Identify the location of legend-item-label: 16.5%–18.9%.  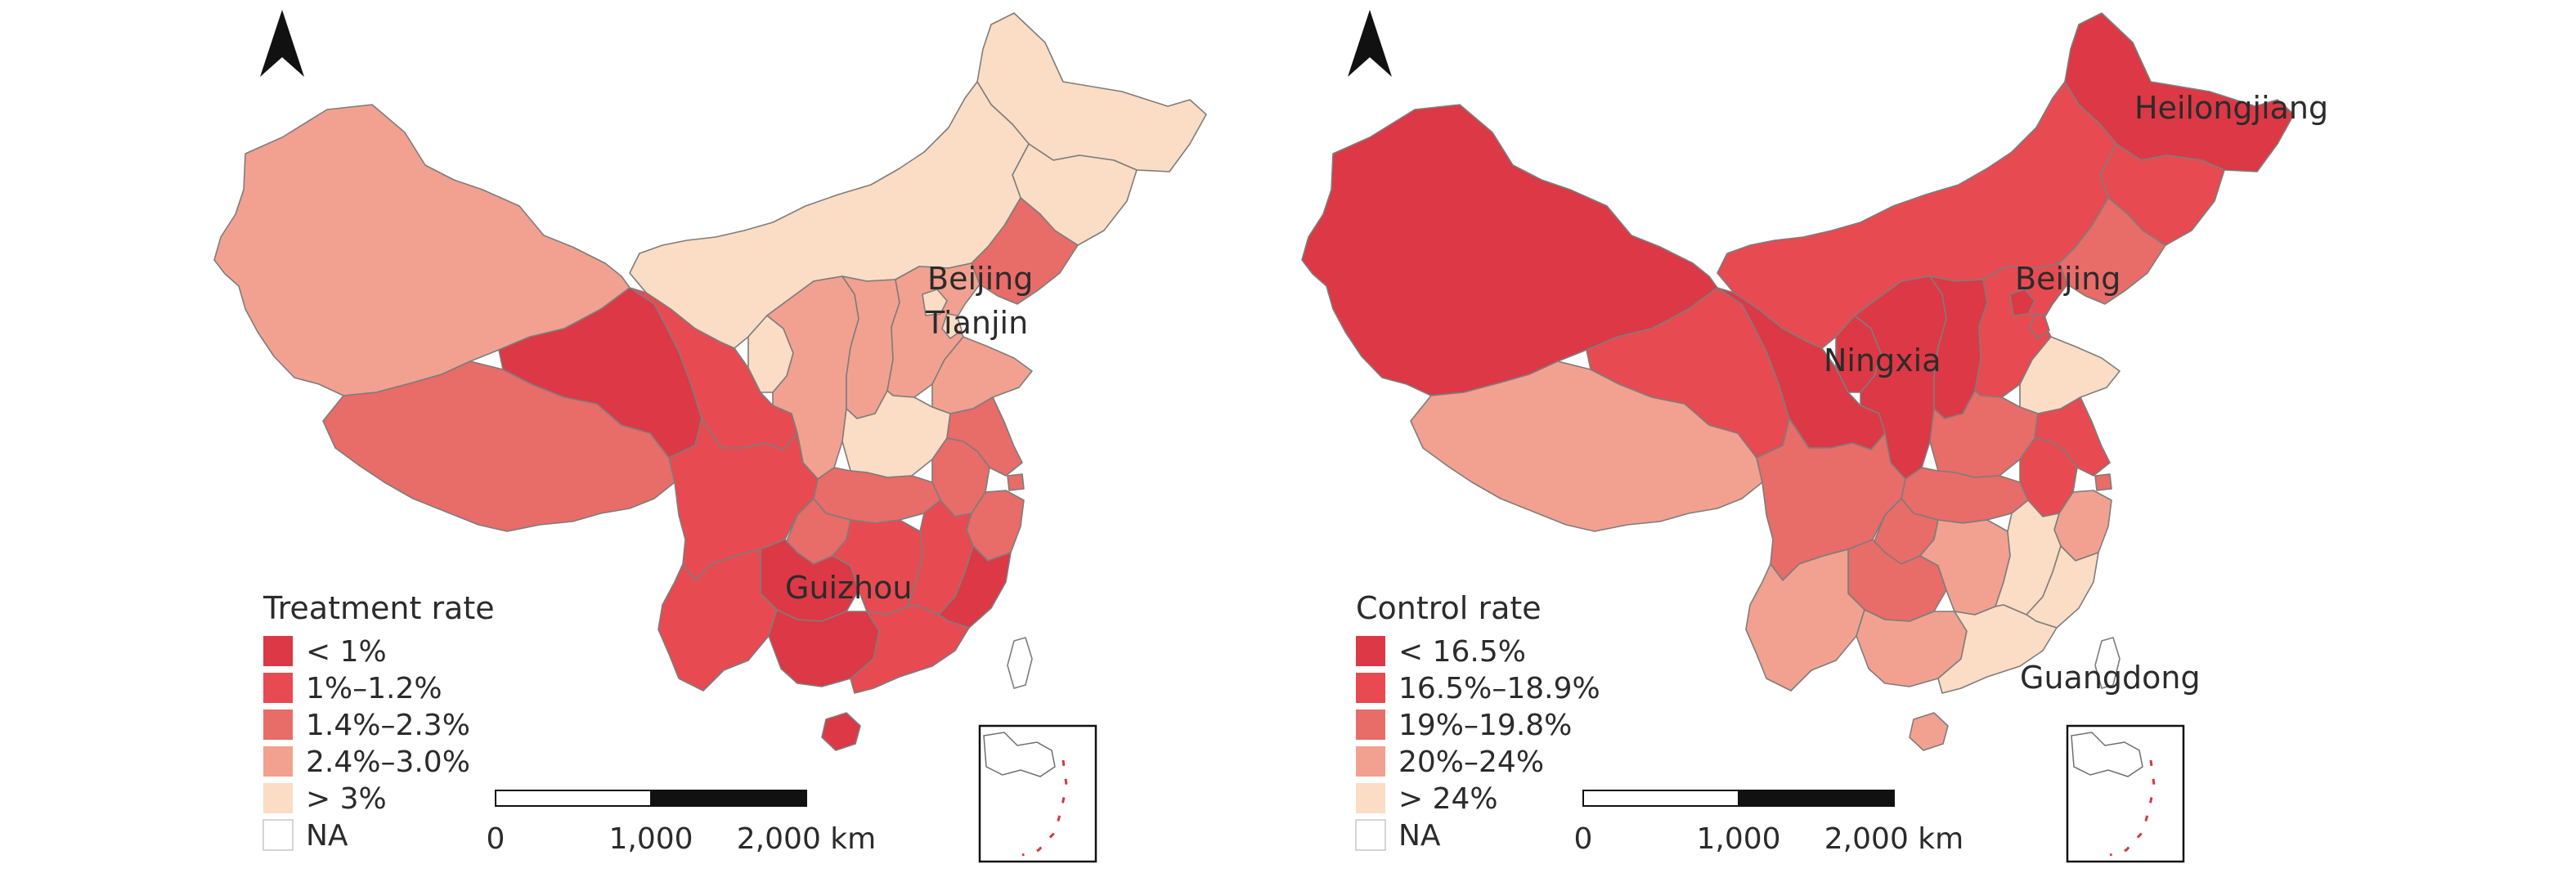
(1499, 689).